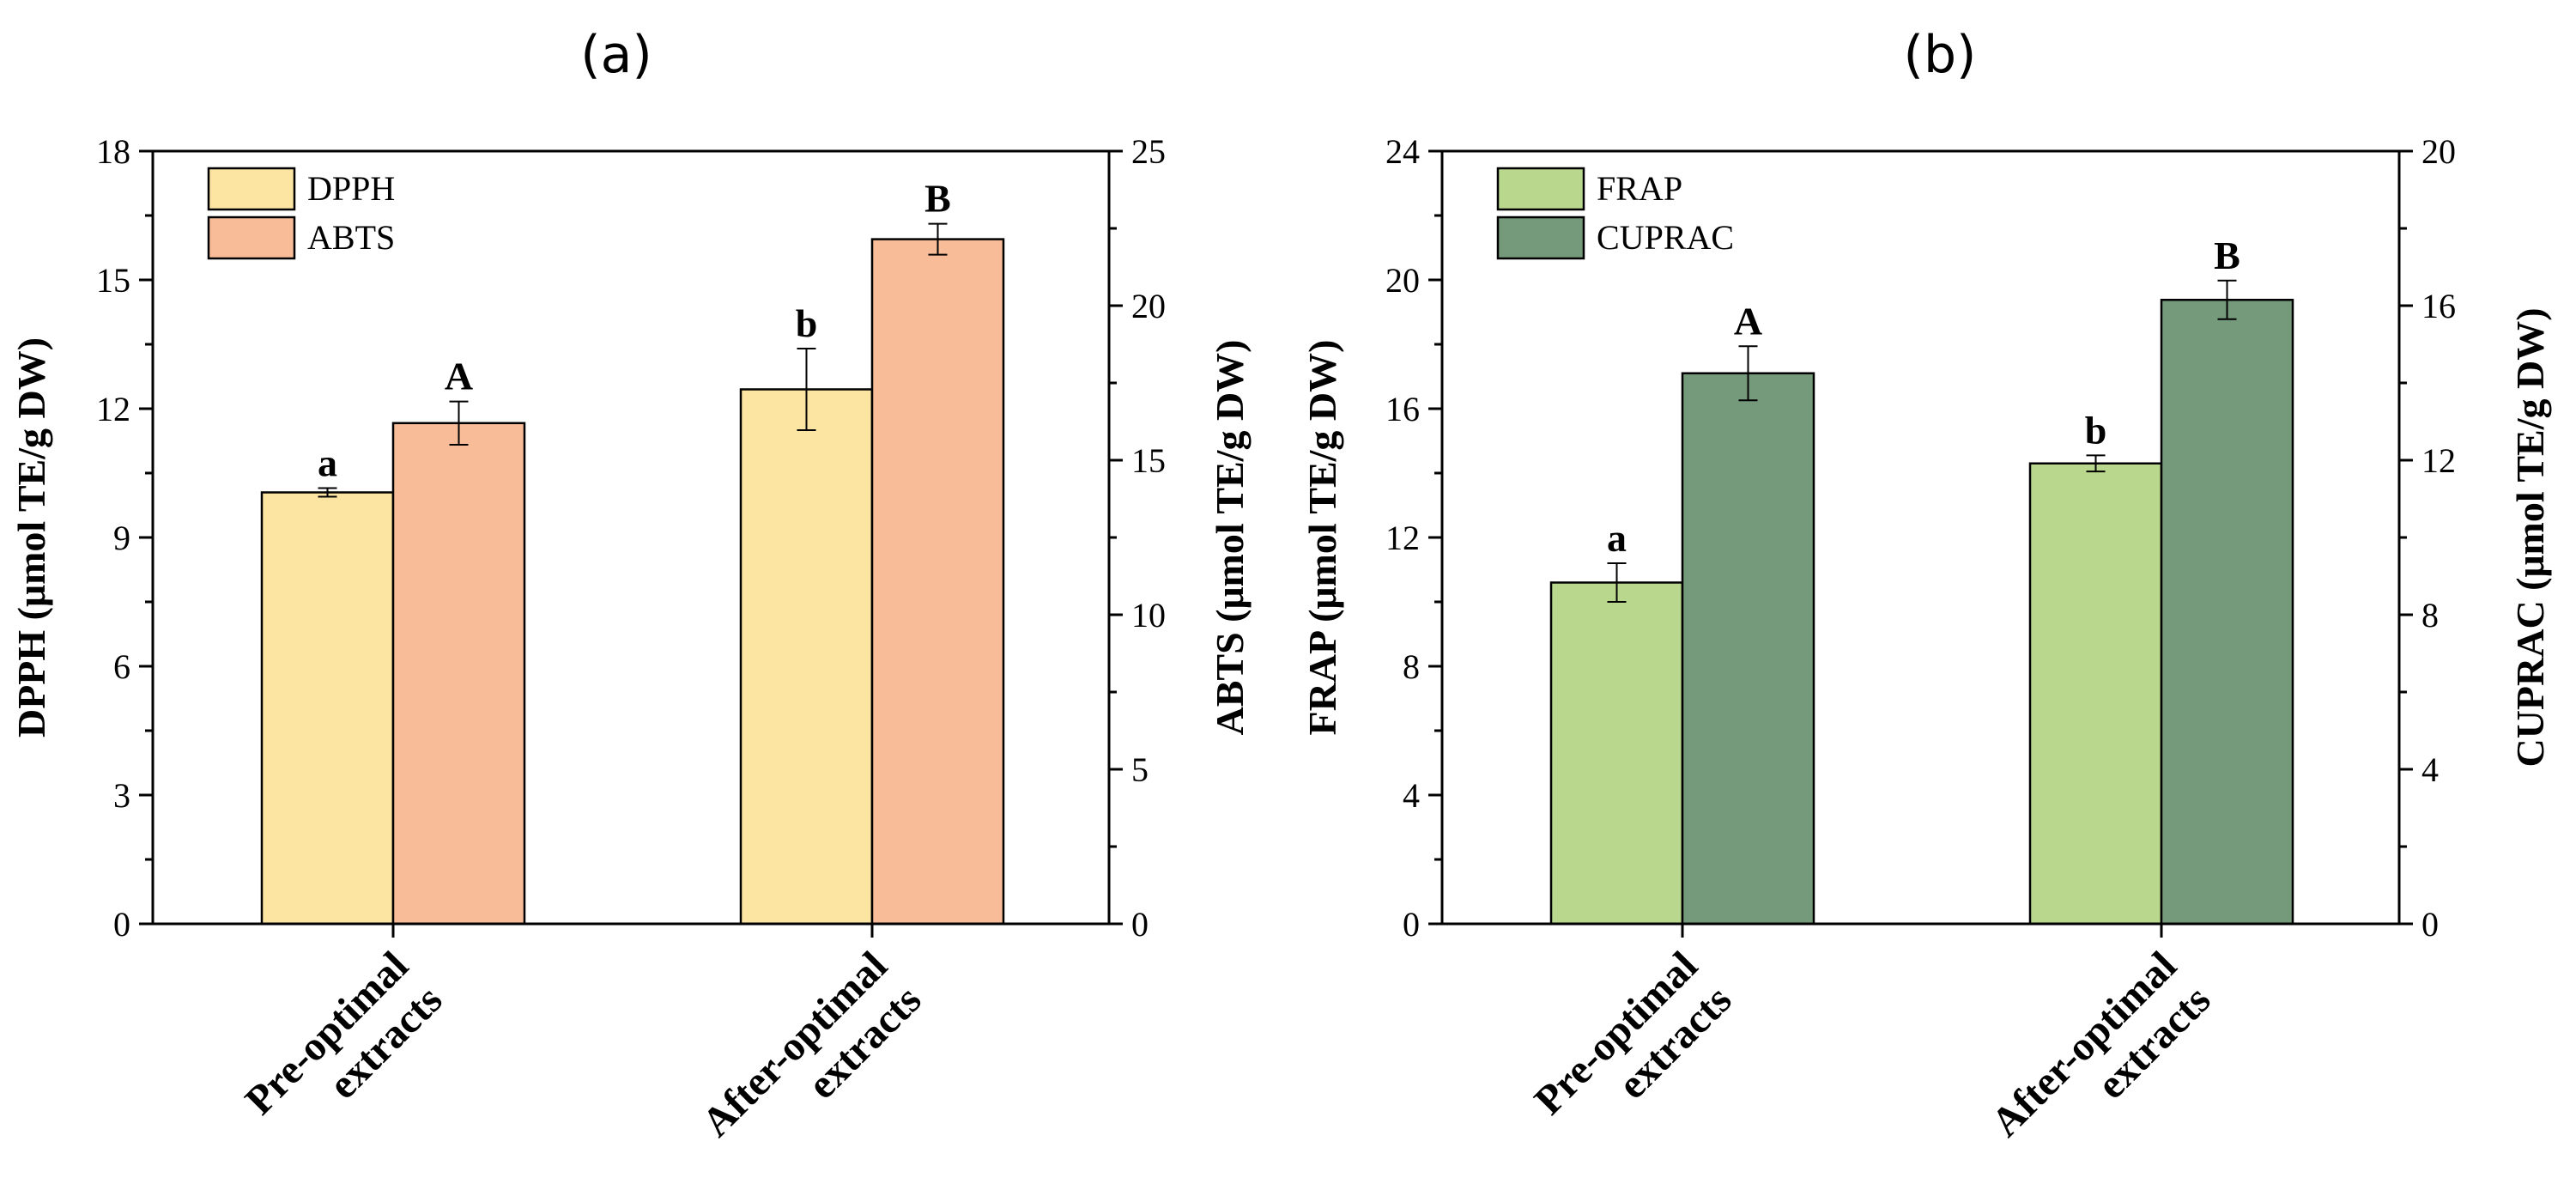 This screenshot has height=1196, width=2576. I want to click on y-left-tick-label: 8, so click(1411, 666).